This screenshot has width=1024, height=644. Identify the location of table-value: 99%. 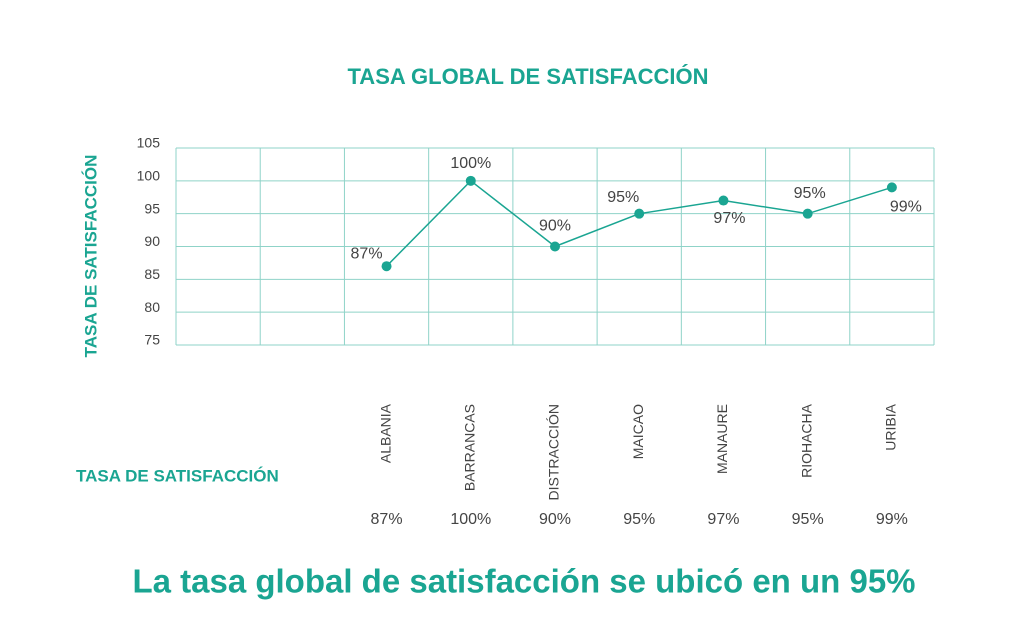
(892, 519).